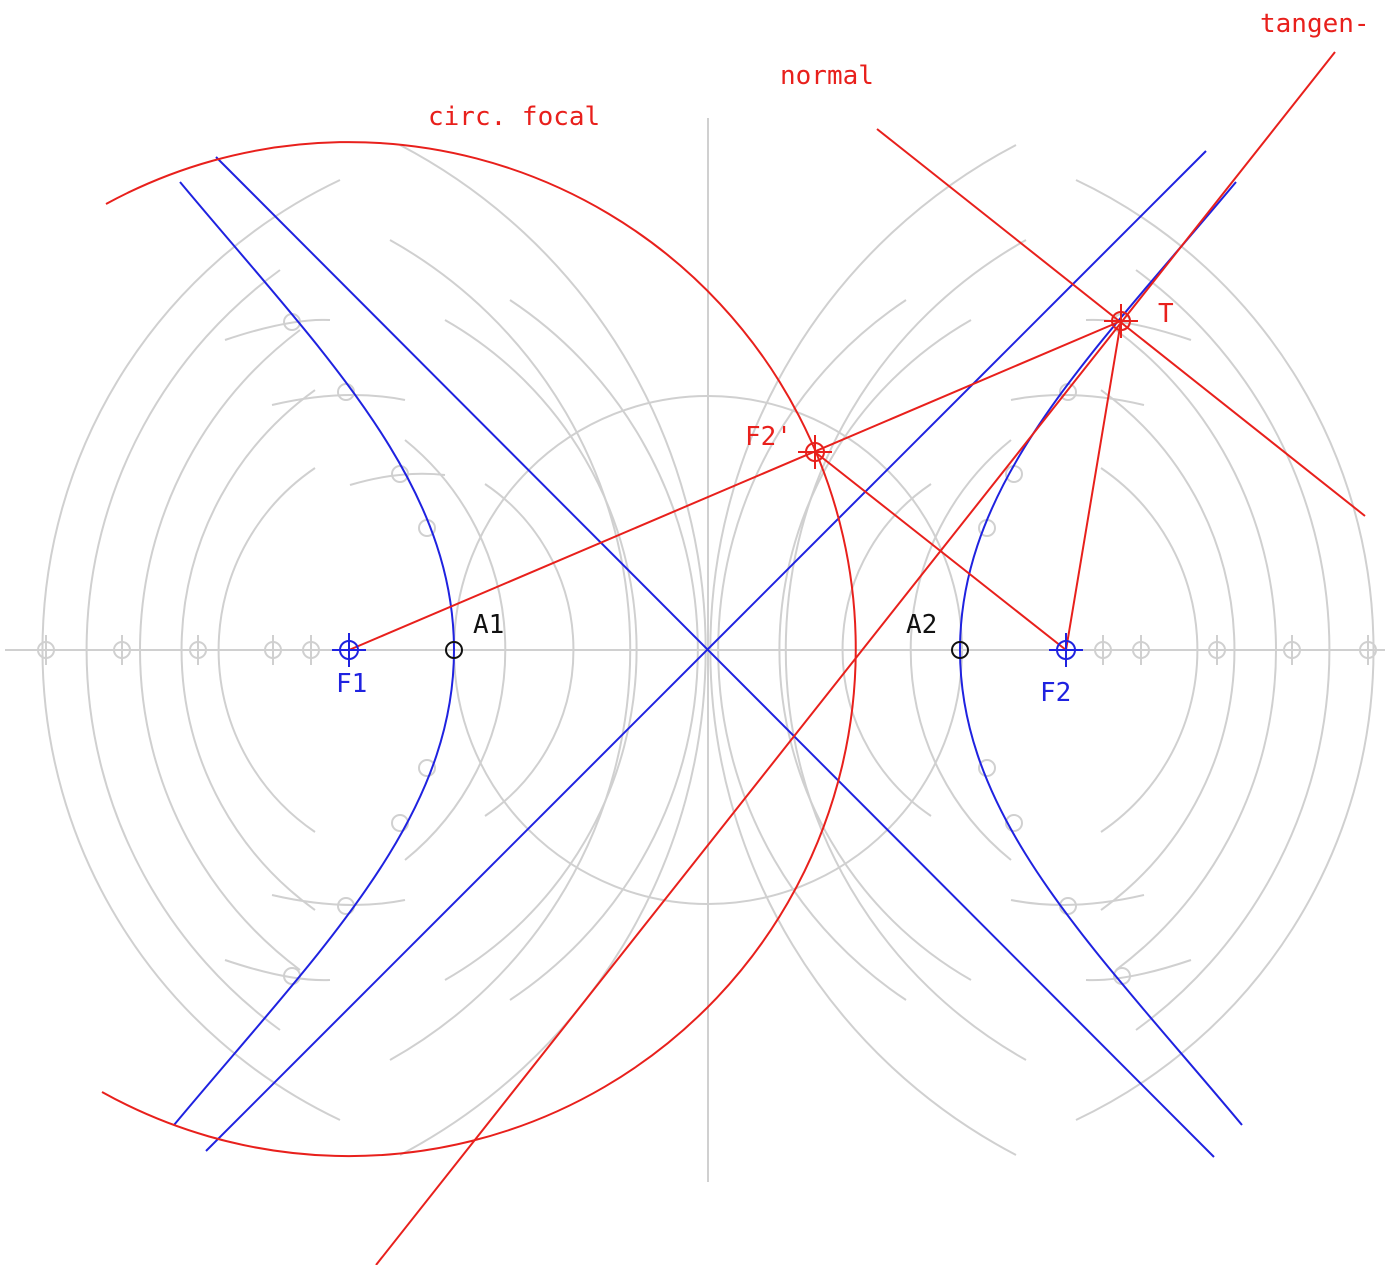 This screenshot has width=1390, height=1270. What do you see at coordinates (1055, 693) in the screenshot?
I see `label-focus-f2: F2` at bounding box center [1055, 693].